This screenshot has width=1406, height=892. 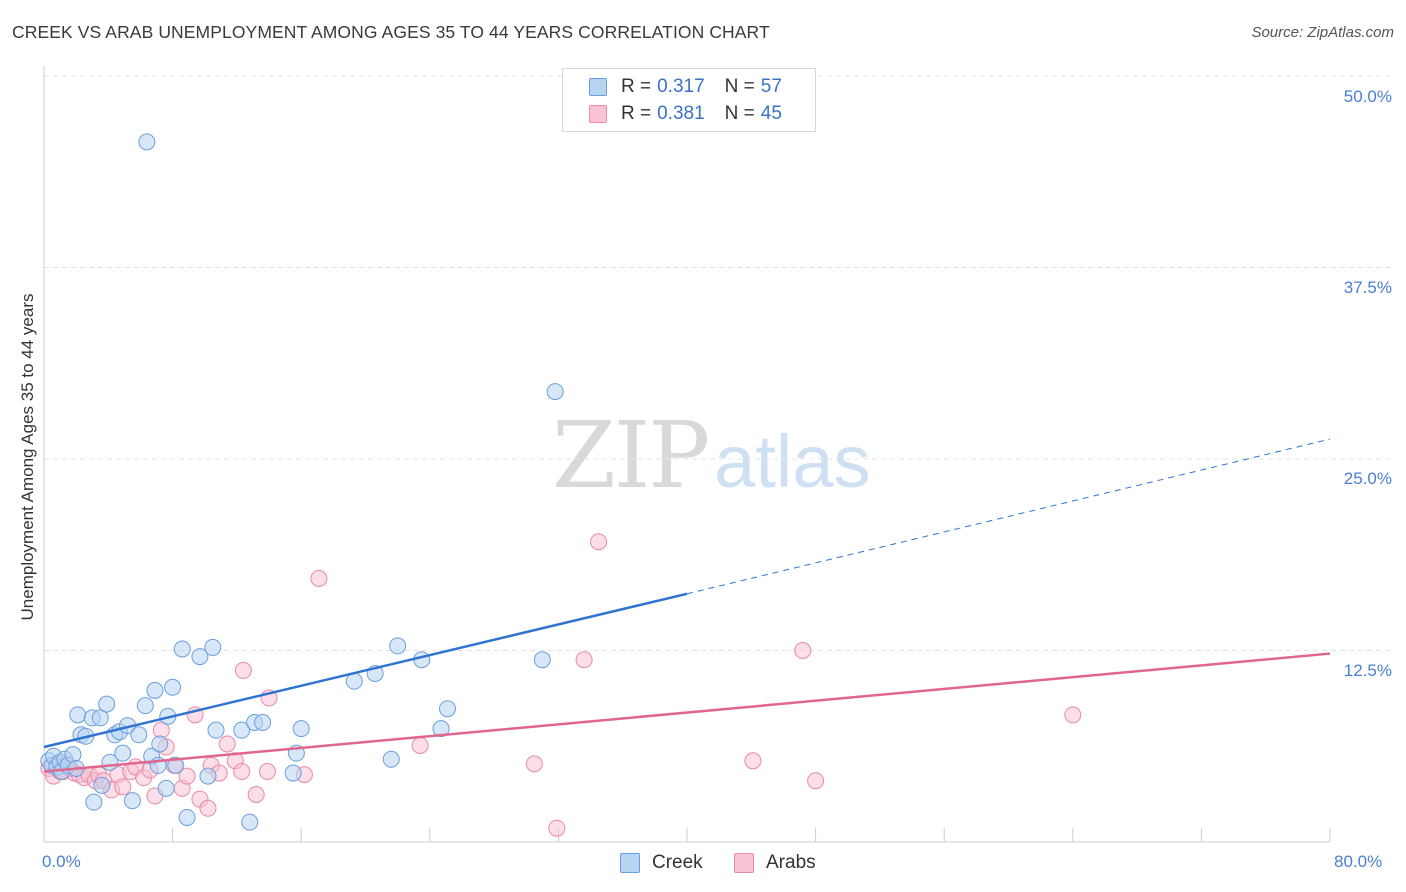 I want to click on legend-item-creek: Creek, so click(x=661, y=863).